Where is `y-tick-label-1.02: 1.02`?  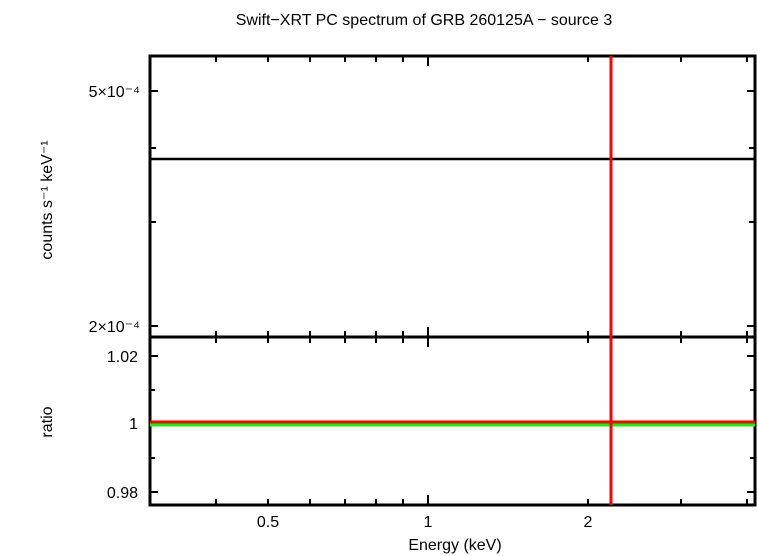
y-tick-label-1.02: 1.02 is located at coordinates (122, 357).